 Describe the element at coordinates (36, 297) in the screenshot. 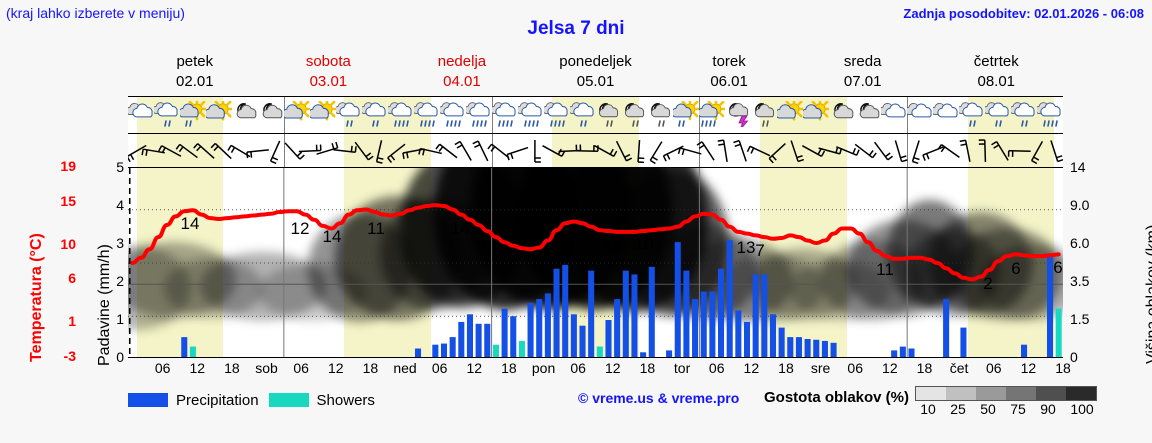

I see `temperature-axis-title-text: Temperatura (°C)` at that location.